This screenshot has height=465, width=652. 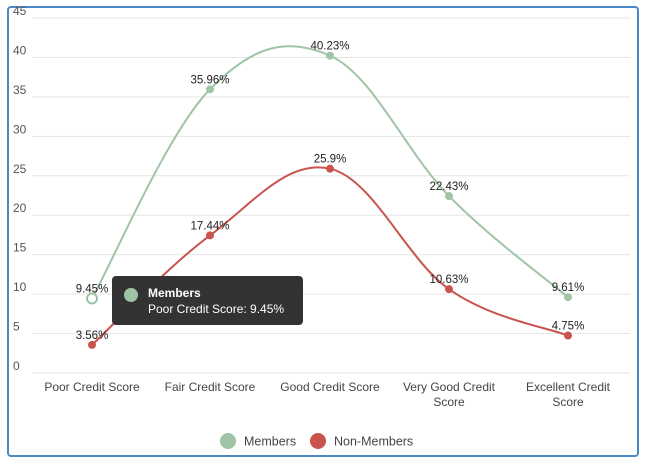 What do you see at coordinates (568, 288) in the screenshot?
I see `data-label: 9.61%` at bounding box center [568, 288].